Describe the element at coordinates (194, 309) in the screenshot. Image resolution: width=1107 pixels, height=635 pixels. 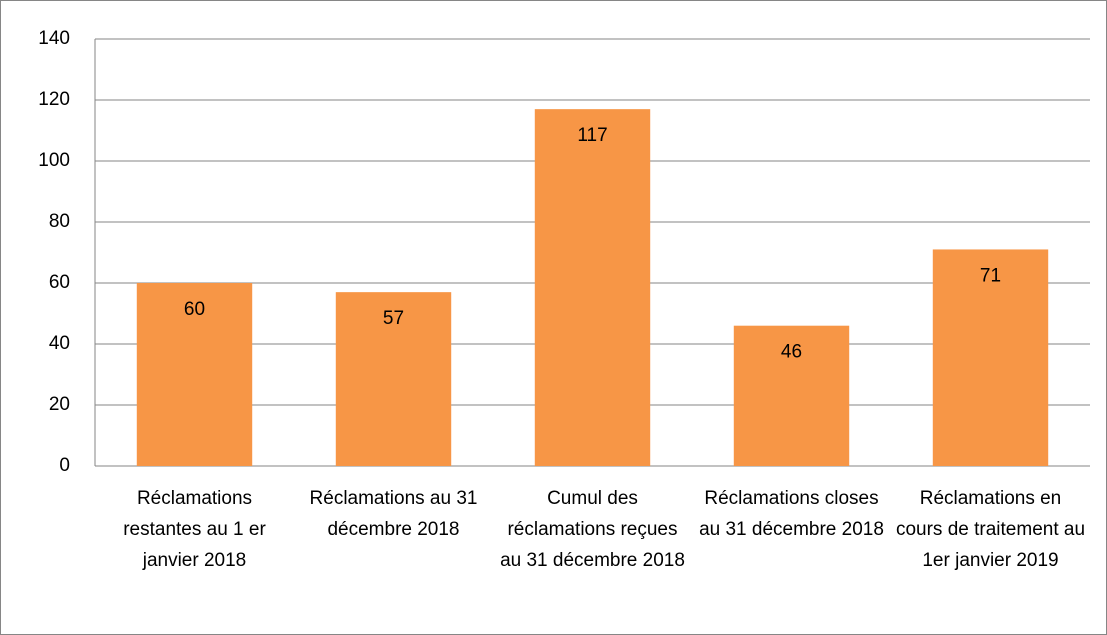
I see `data-label: 60` at that location.